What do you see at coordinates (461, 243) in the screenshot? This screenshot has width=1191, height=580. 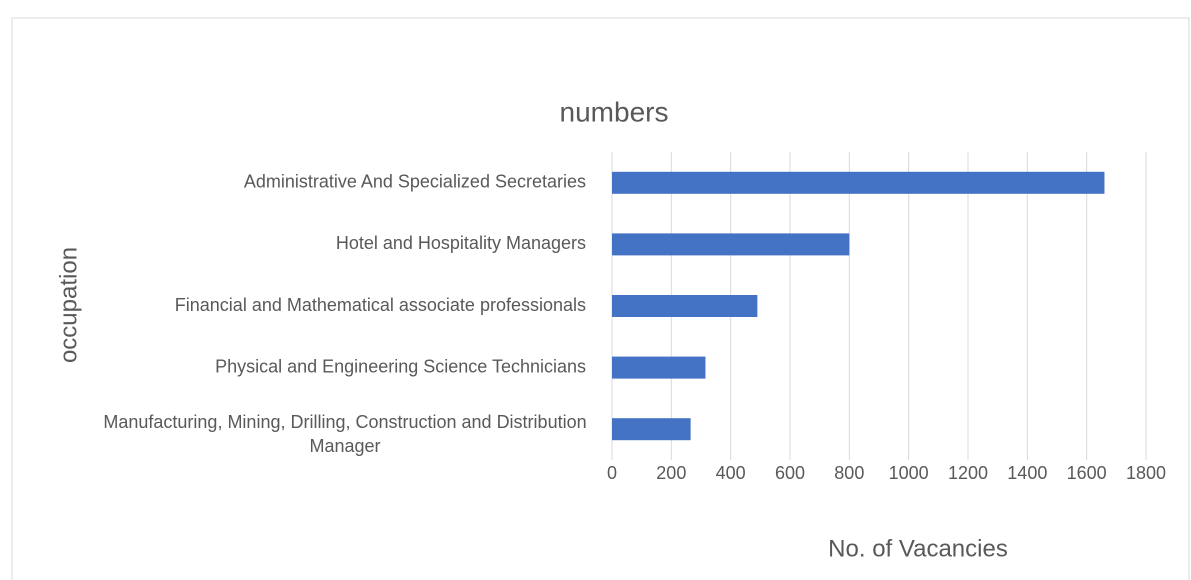 I see `y-tick-label: Hotel and Hospitality Managers` at bounding box center [461, 243].